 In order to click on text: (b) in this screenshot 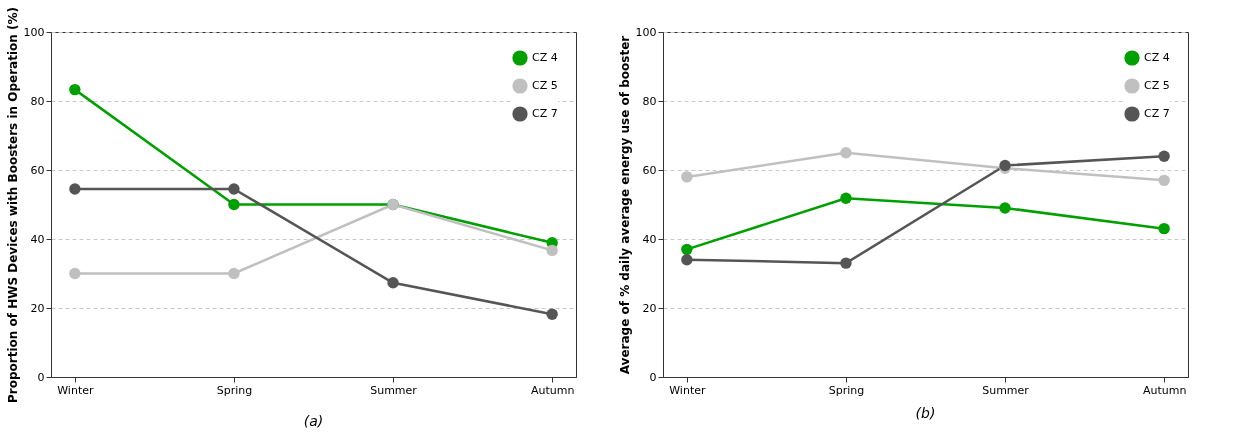, I will do `click(925, 413)`.